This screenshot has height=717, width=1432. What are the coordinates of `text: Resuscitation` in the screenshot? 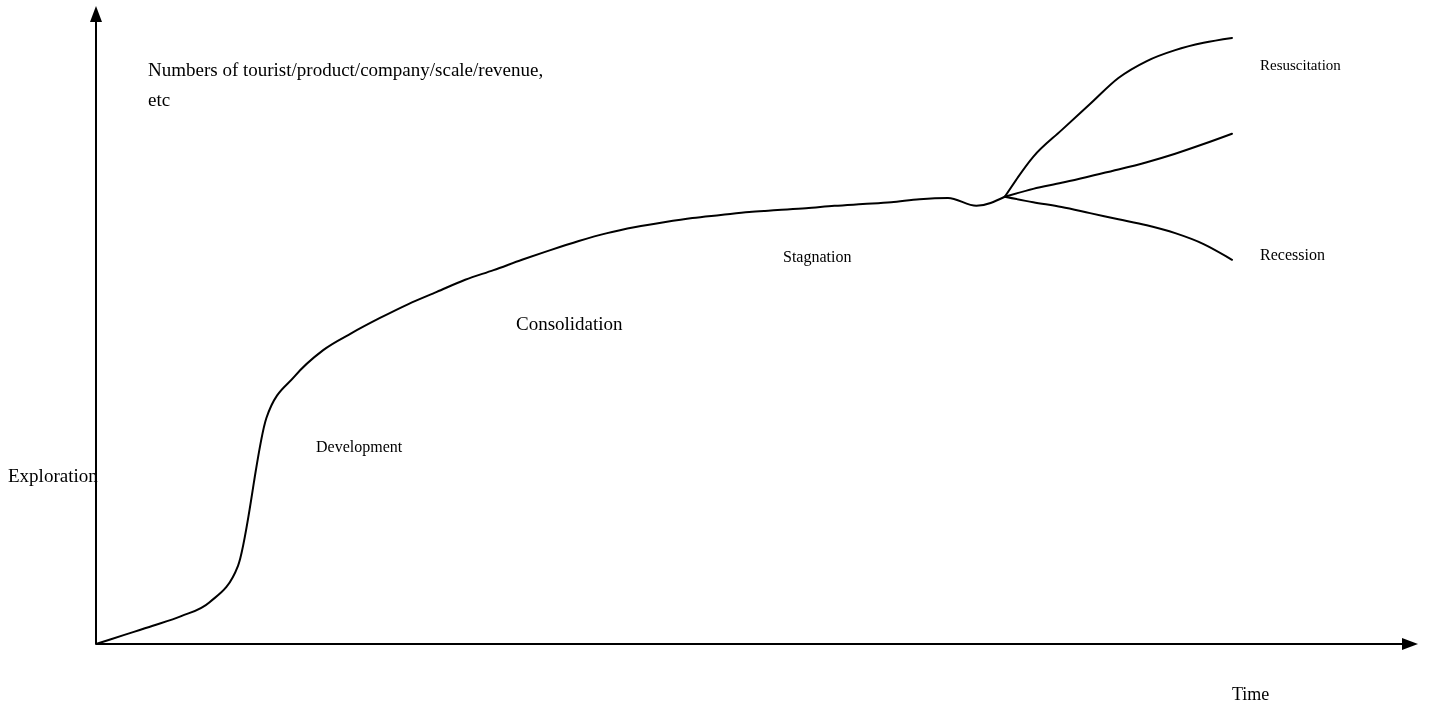 It's located at (1301, 65).